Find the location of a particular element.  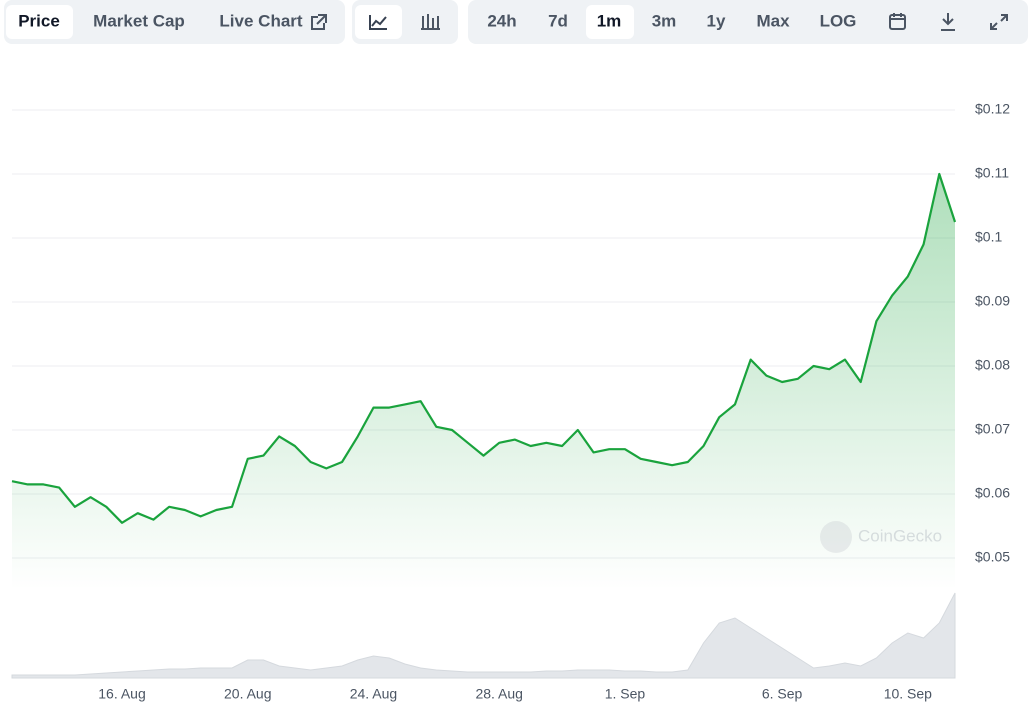

range-button: 1y is located at coordinates (716, 20).